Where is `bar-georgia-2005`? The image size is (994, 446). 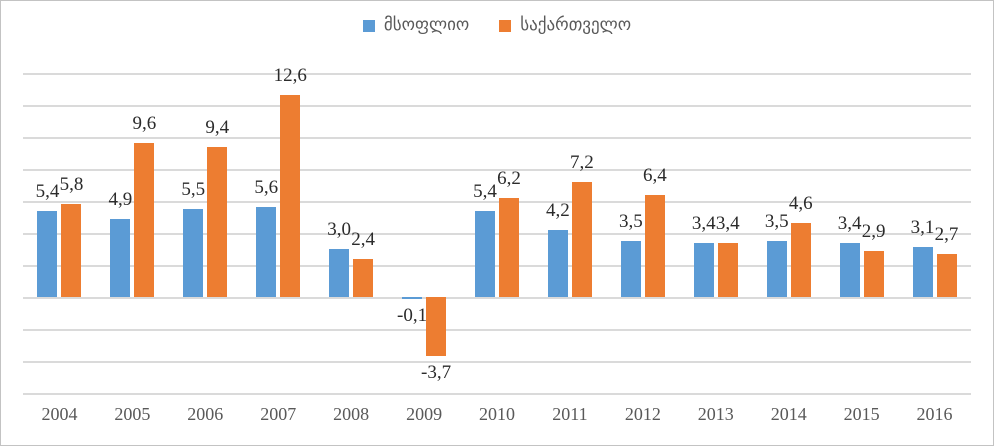 bar-georgia-2005 is located at coordinates (144, 220).